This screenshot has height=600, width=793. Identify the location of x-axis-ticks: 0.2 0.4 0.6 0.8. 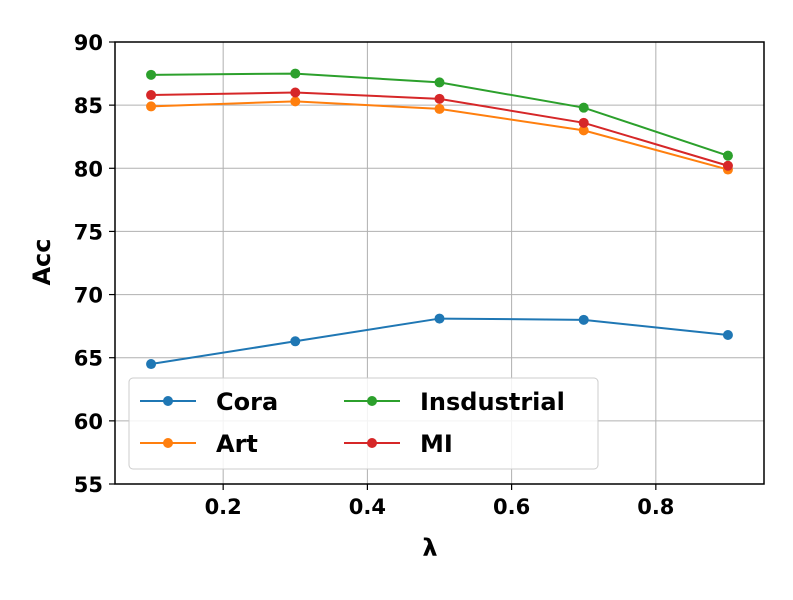
(439, 501).